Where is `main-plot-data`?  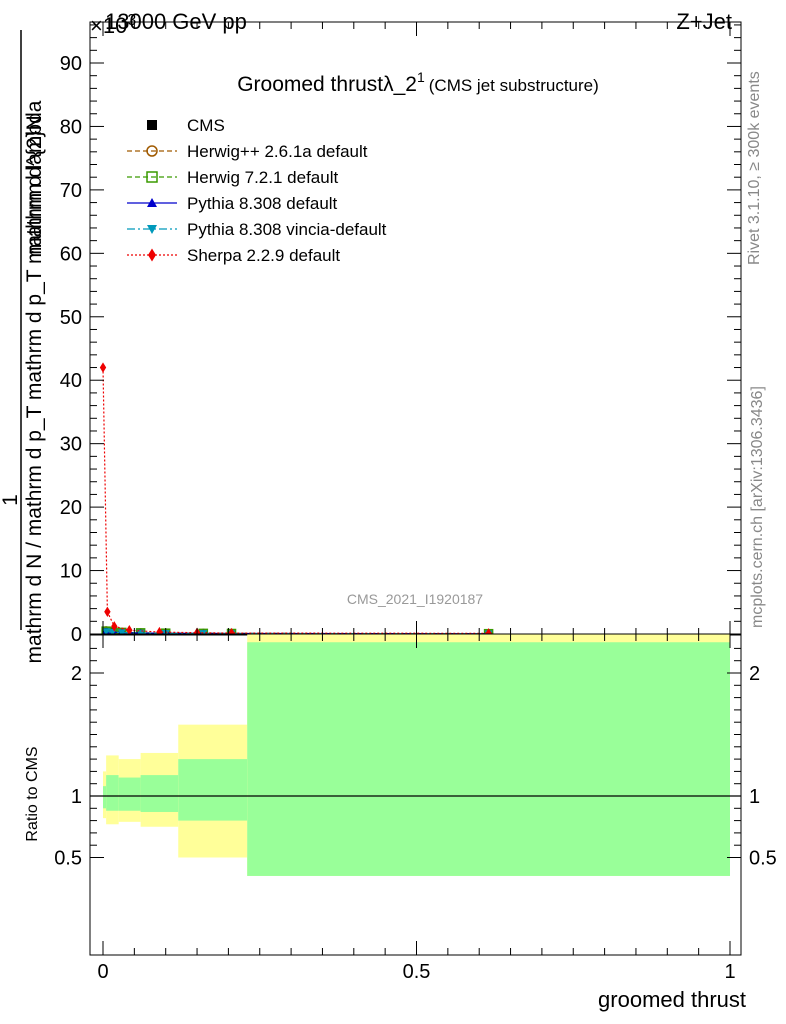
main-plot-data is located at coordinates (296, 498).